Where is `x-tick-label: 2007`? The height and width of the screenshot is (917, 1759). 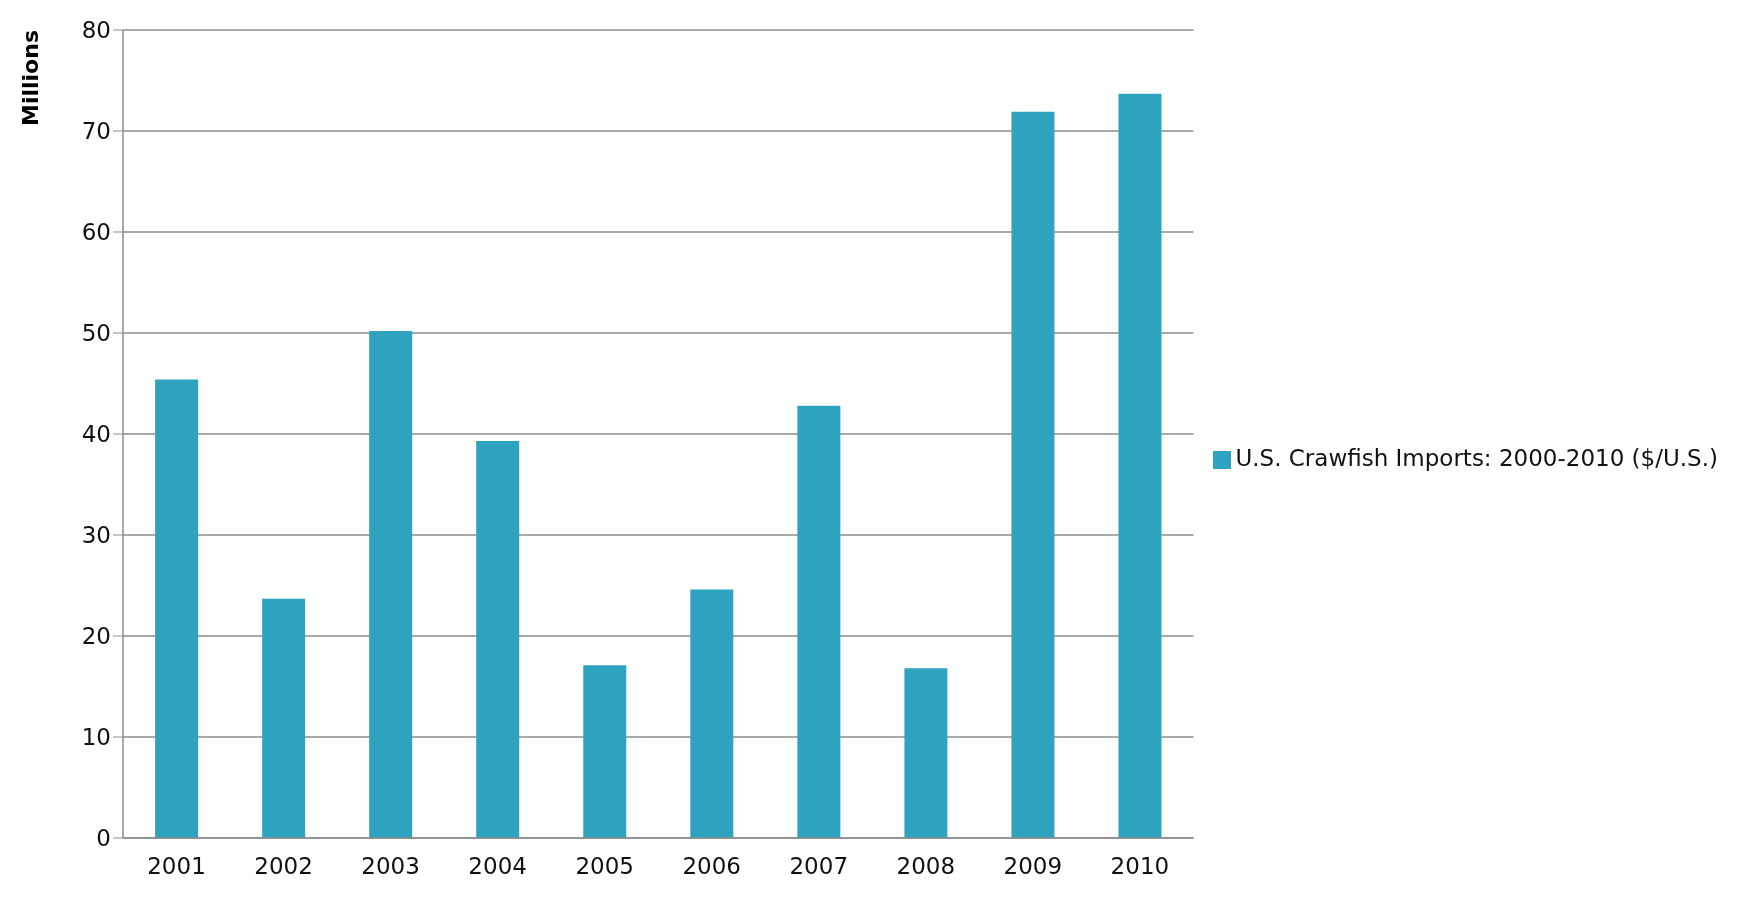 x-tick-label: 2007 is located at coordinates (819, 866).